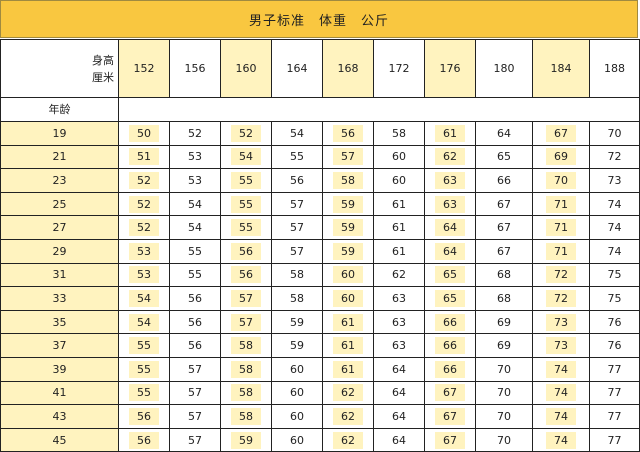 The image size is (640, 452). I want to click on age-cell: 29, so click(59, 251).